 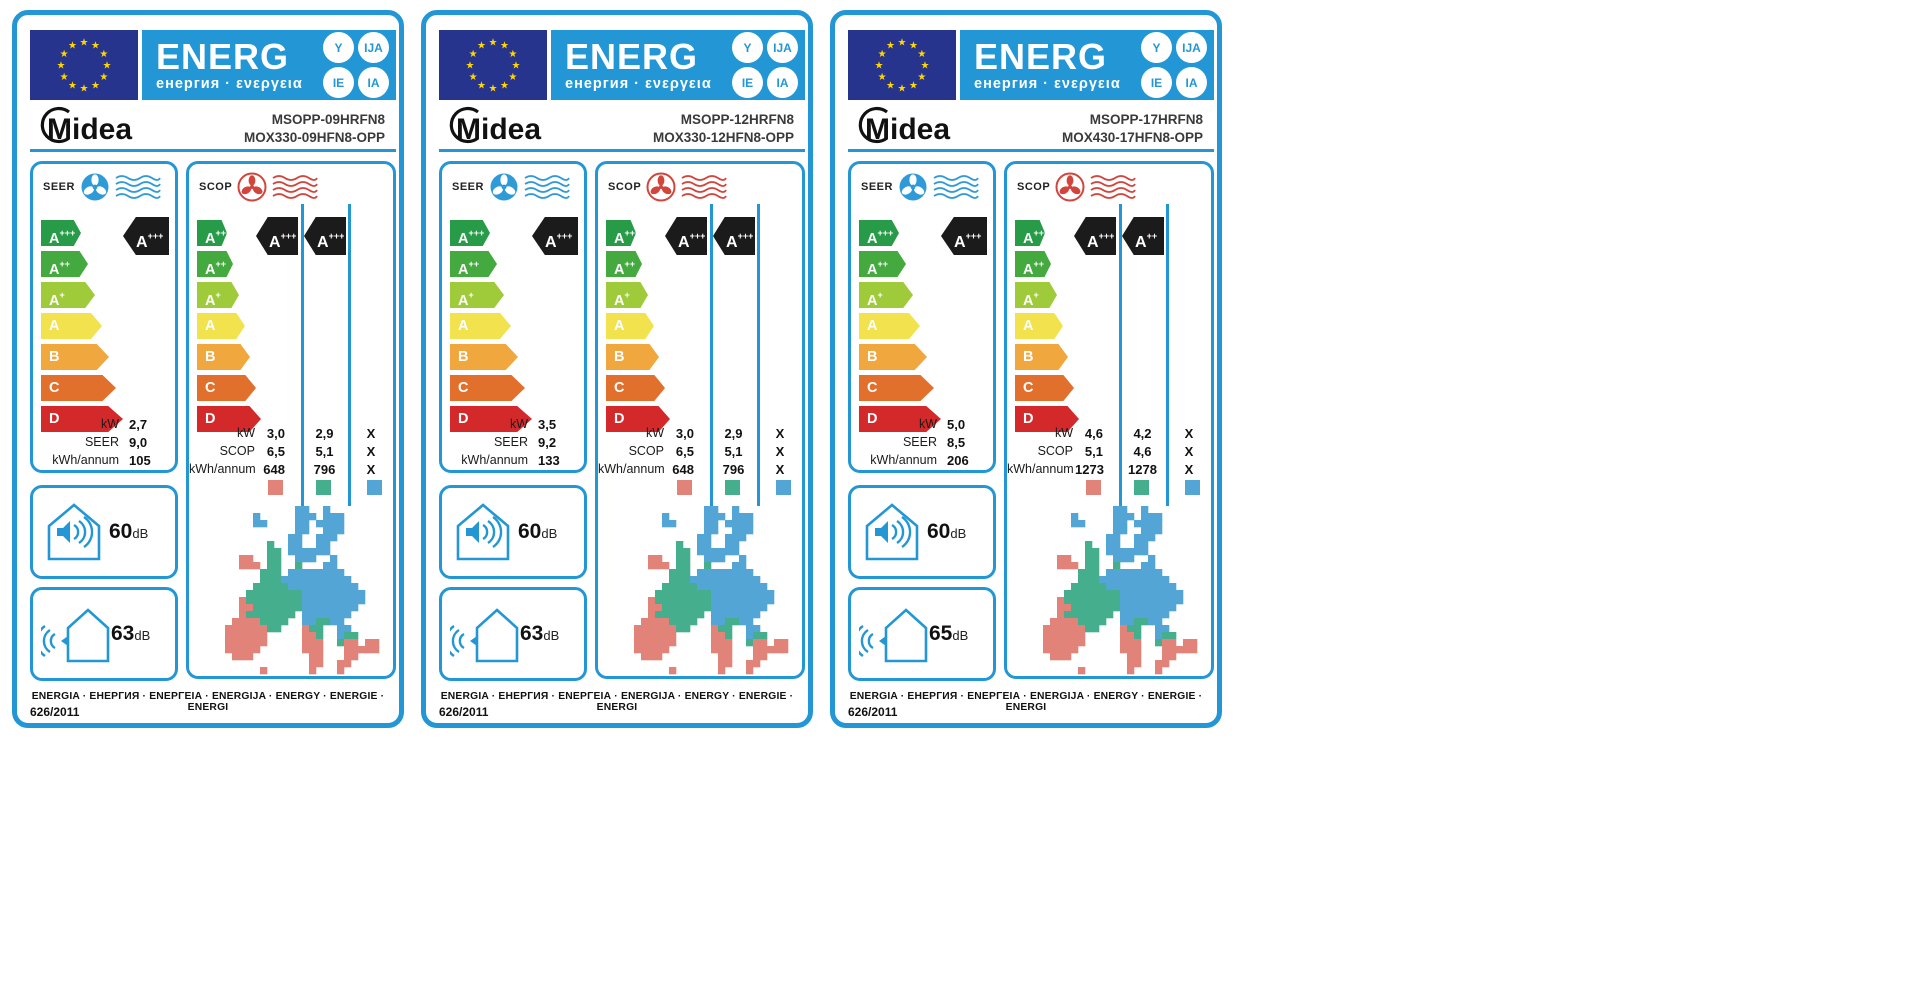 I want to click on brand-logo: Midea, so click(x=1031, y=127).